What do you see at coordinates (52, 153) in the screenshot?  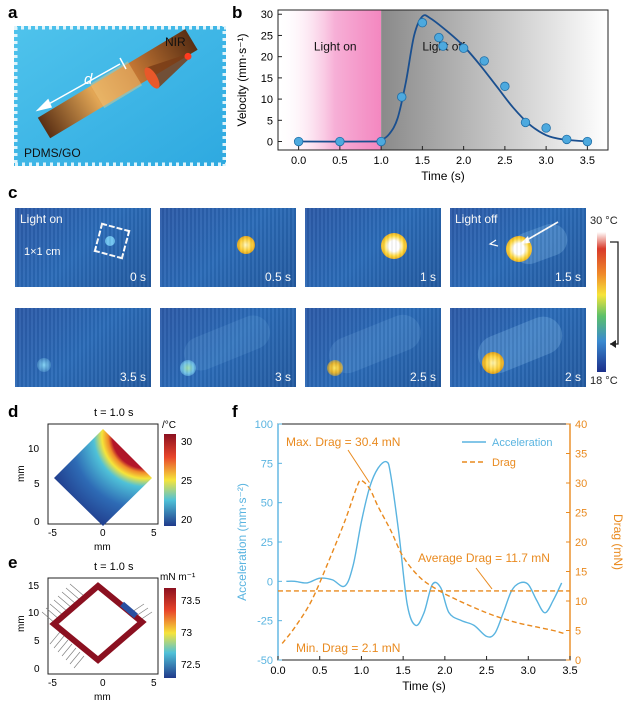 I see `label-material: PDMS/GO` at bounding box center [52, 153].